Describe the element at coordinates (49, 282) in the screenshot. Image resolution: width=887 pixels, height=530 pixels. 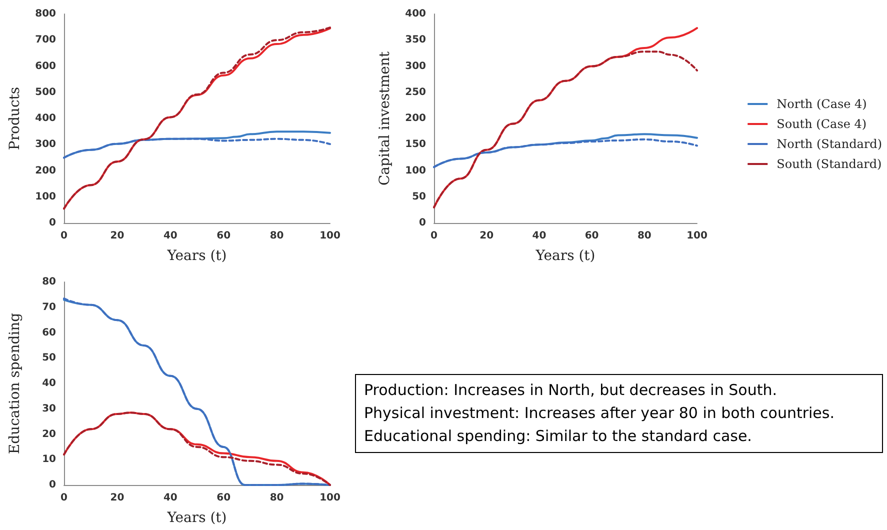
I see `y-tick-label: 80` at that location.